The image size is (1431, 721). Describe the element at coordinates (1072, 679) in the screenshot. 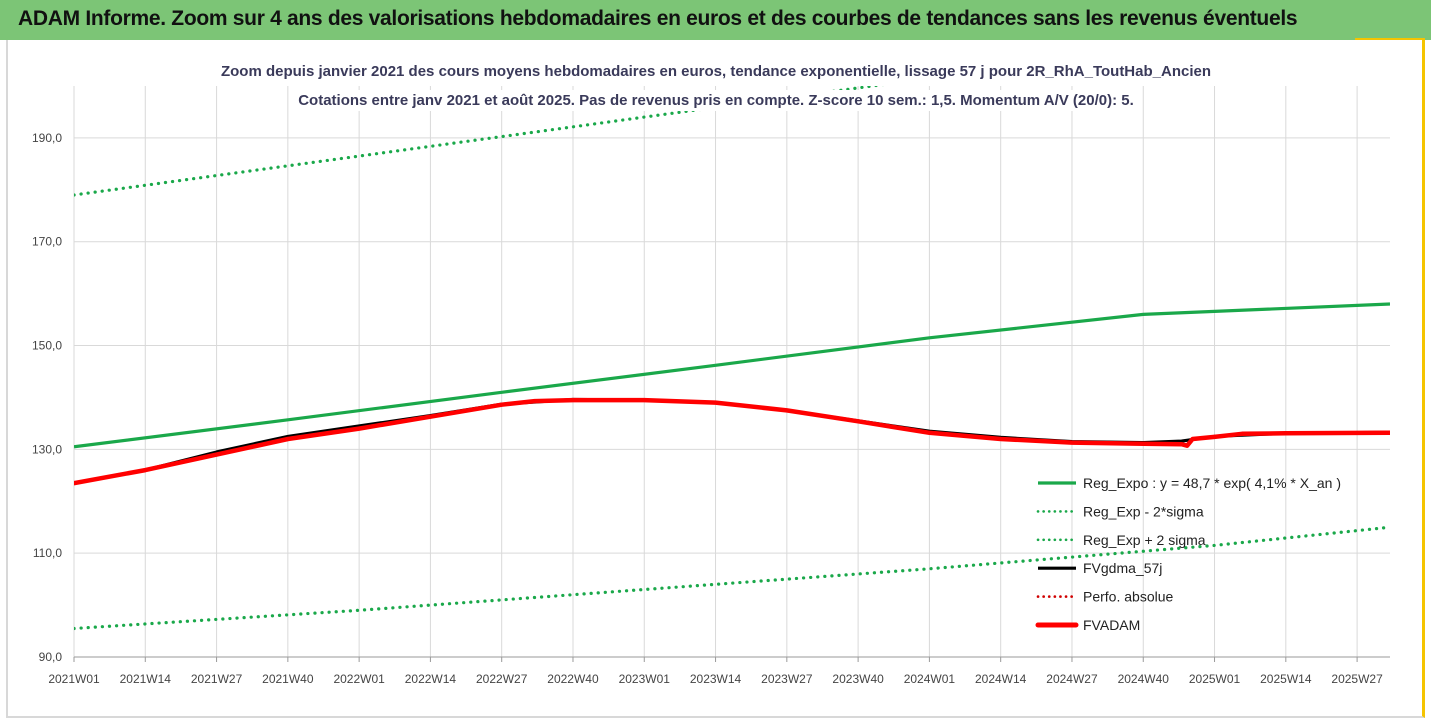

I see `x-tick-label: 2024W27` at that location.